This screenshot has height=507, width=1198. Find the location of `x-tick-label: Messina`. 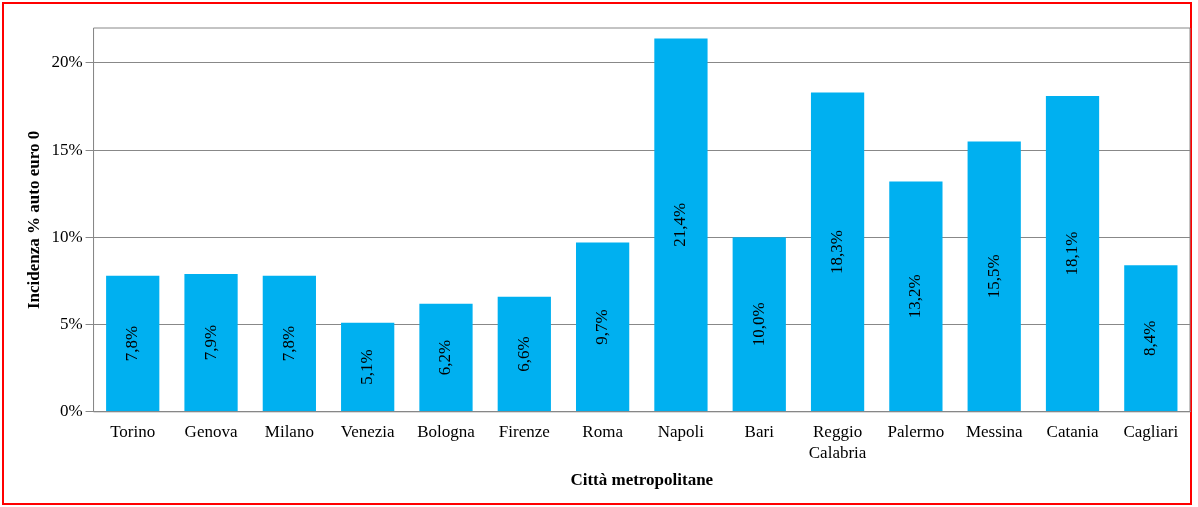

x-tick-label: Messina is located at coordinates (994, 432).